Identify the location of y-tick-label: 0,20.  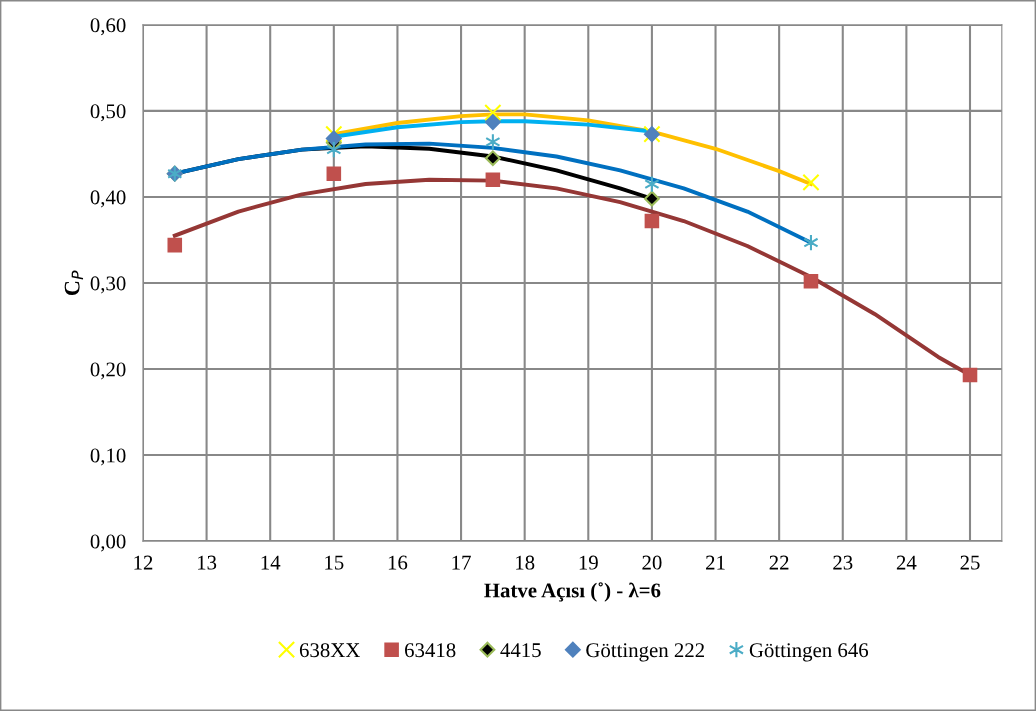
(108, 371).